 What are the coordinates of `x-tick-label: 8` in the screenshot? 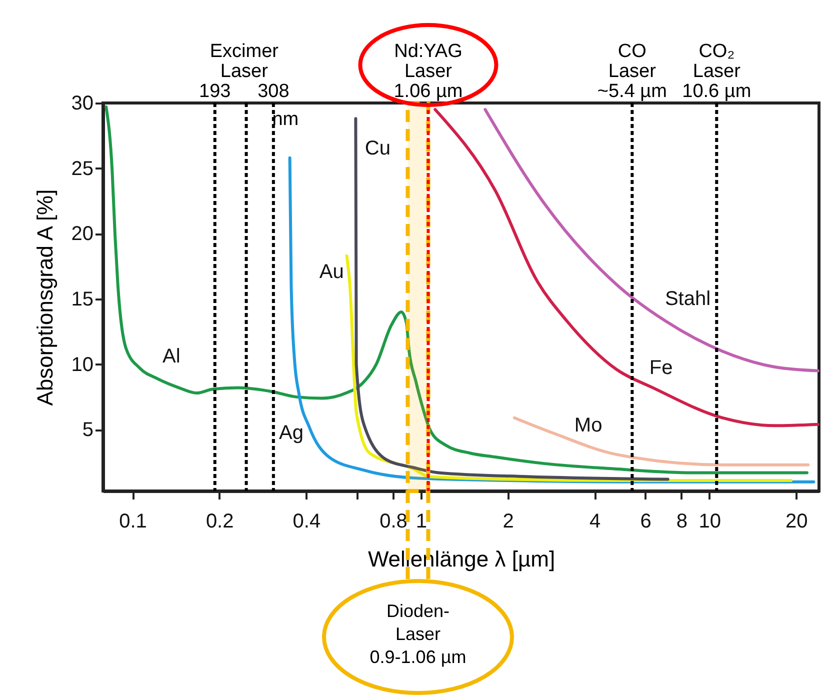 It's located at (682, 521).